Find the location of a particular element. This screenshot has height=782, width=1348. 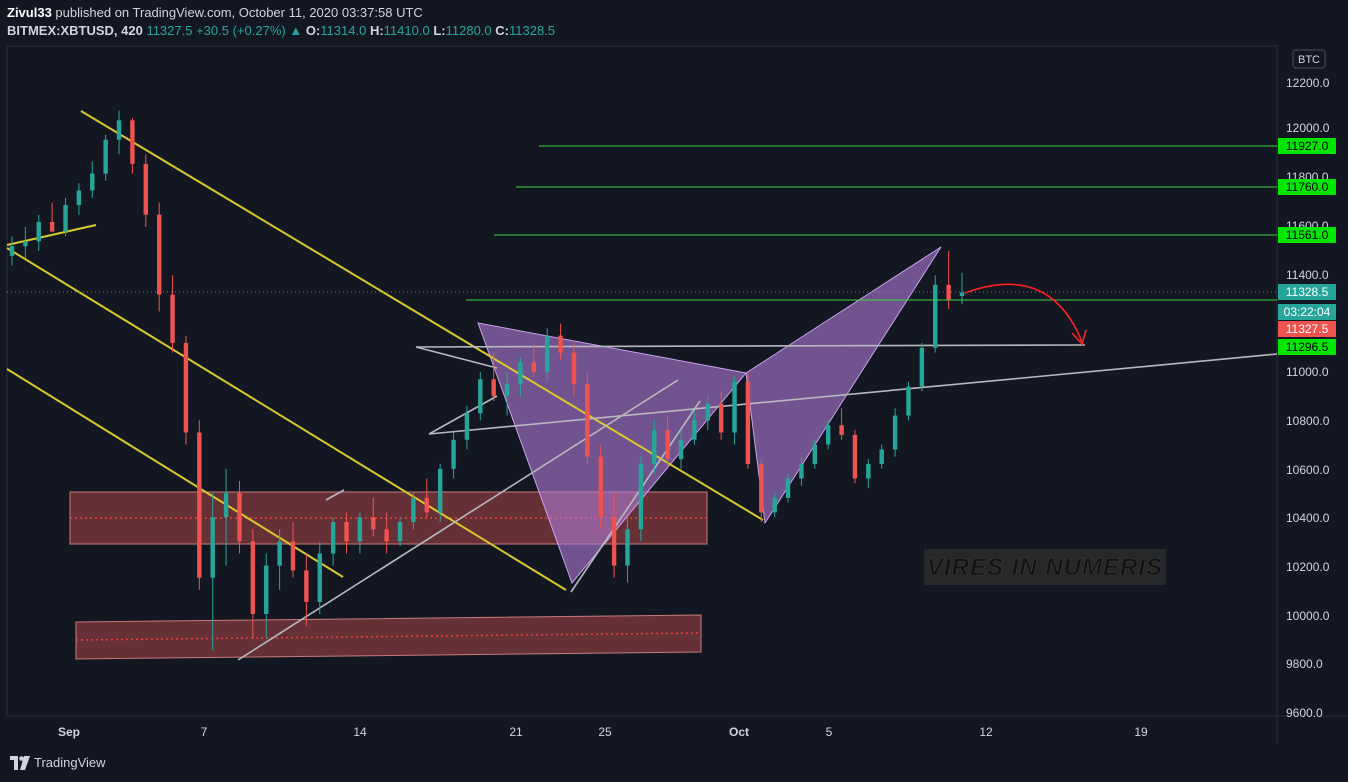

forecast-arrow-curve is located at coordinates (1023, 313).